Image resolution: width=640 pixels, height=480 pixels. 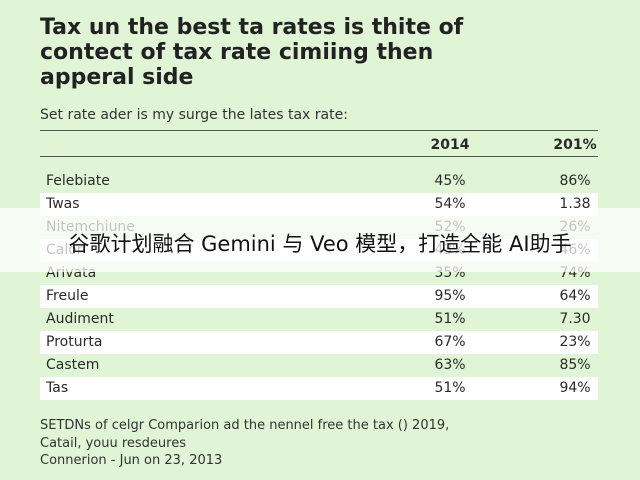 I want to click on table-cell: 94%, so click(x=575, y=388).